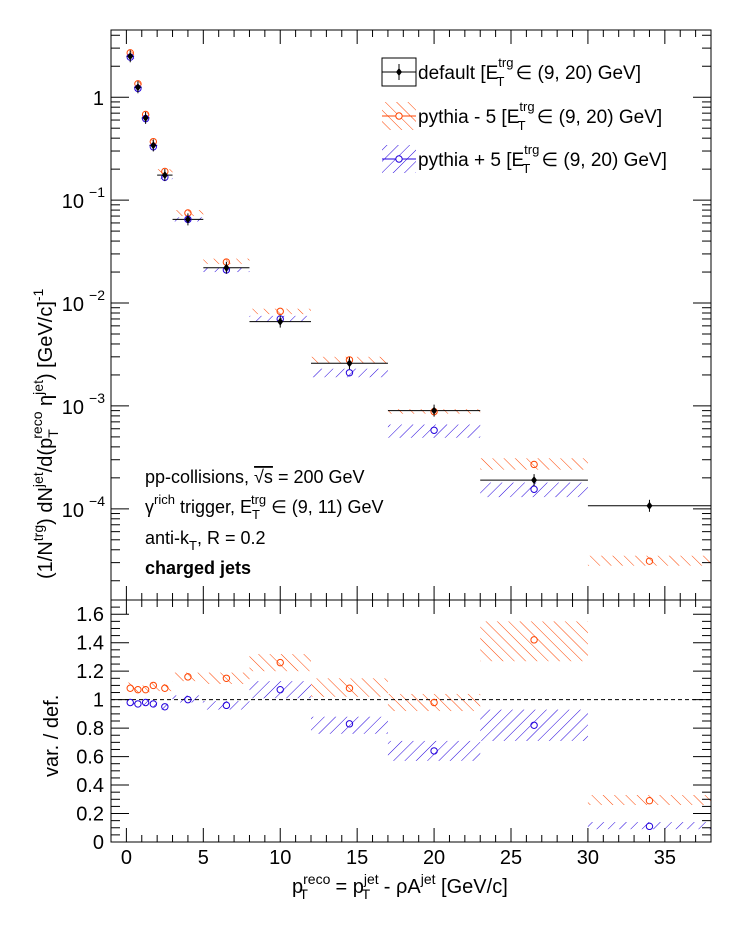  I want to click on xlabel-part: p, so click(297, 887).